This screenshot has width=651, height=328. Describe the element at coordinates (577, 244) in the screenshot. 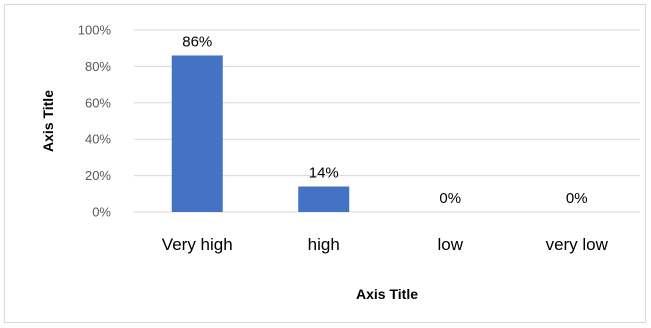

I see `category-label: very low` at that location.